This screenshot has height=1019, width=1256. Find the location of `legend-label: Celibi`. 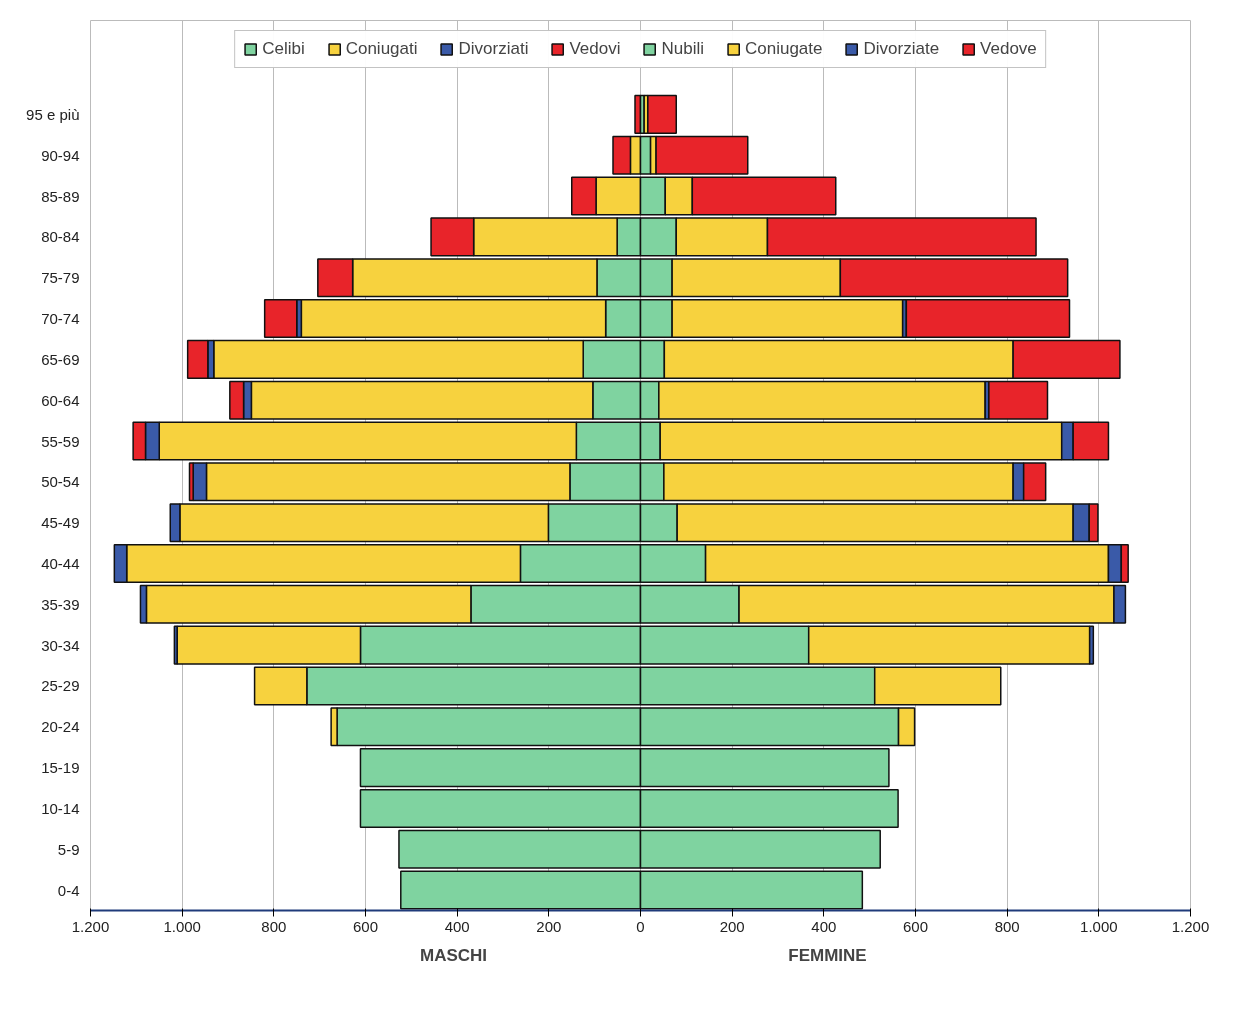

legend-label: Celibi is located at coordinates (283, 49).